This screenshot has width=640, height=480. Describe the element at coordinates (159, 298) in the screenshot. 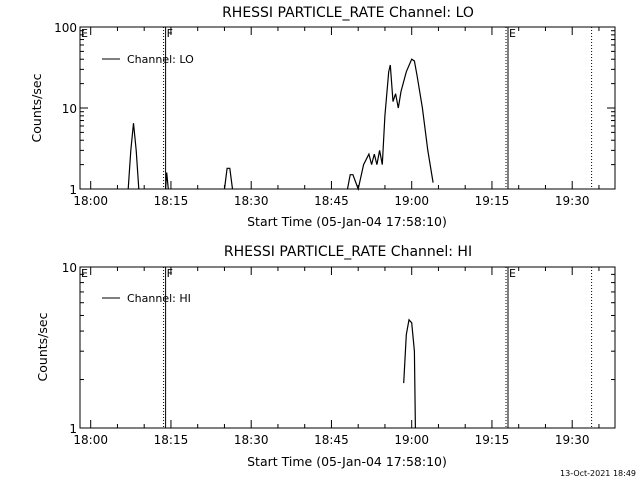

I see `legend-label: Channel: HI` at that location.